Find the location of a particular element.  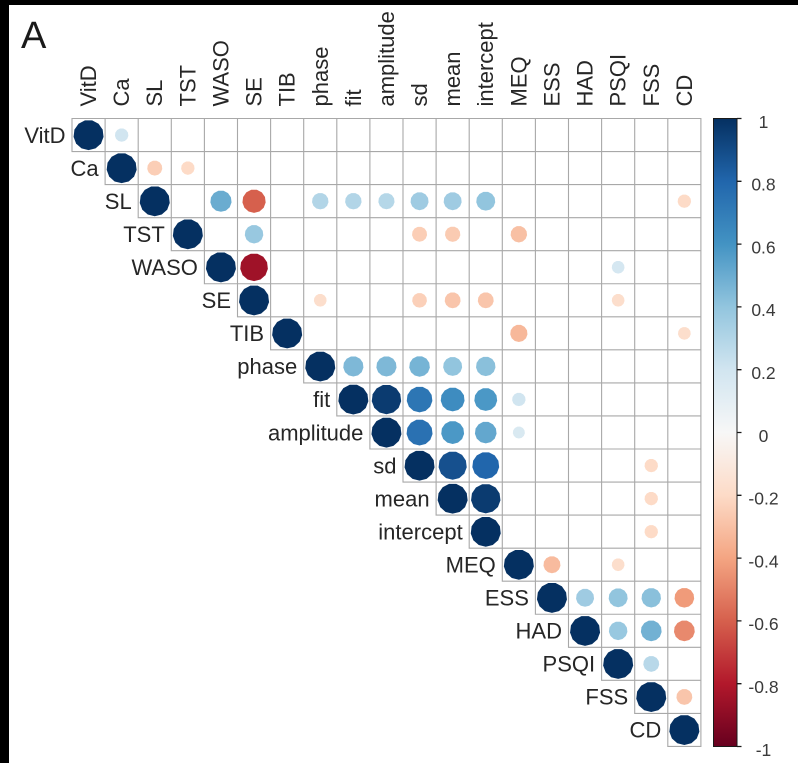

svg-text: -0.6 is located at coordinates (763, 624).